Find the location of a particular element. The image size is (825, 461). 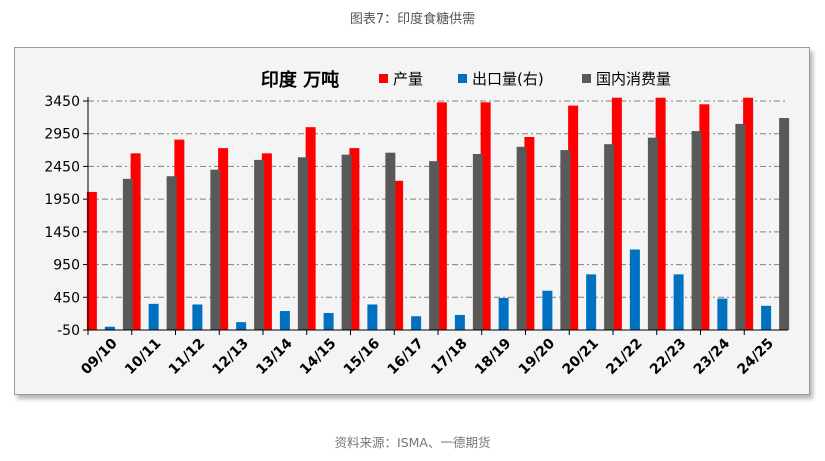

source-note: 资料来源：ISMA、一德期货 is located at coordinates (412, 442).